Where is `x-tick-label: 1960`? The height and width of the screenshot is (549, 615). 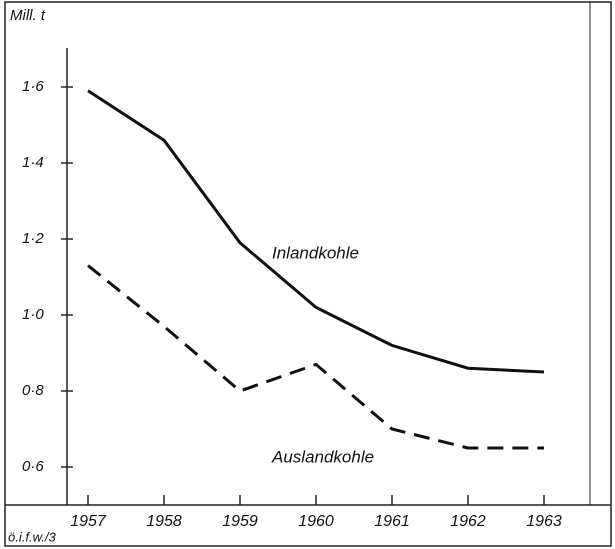
x-tick-label: 1960 is located at coordinates (316, 521).